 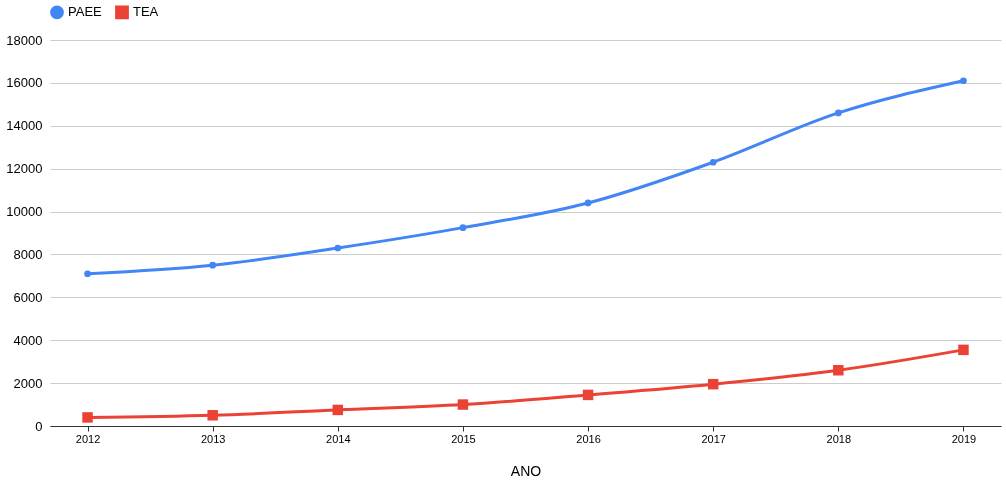 I want to click on y-tick-label: 18000, so click(x=24, y=40).